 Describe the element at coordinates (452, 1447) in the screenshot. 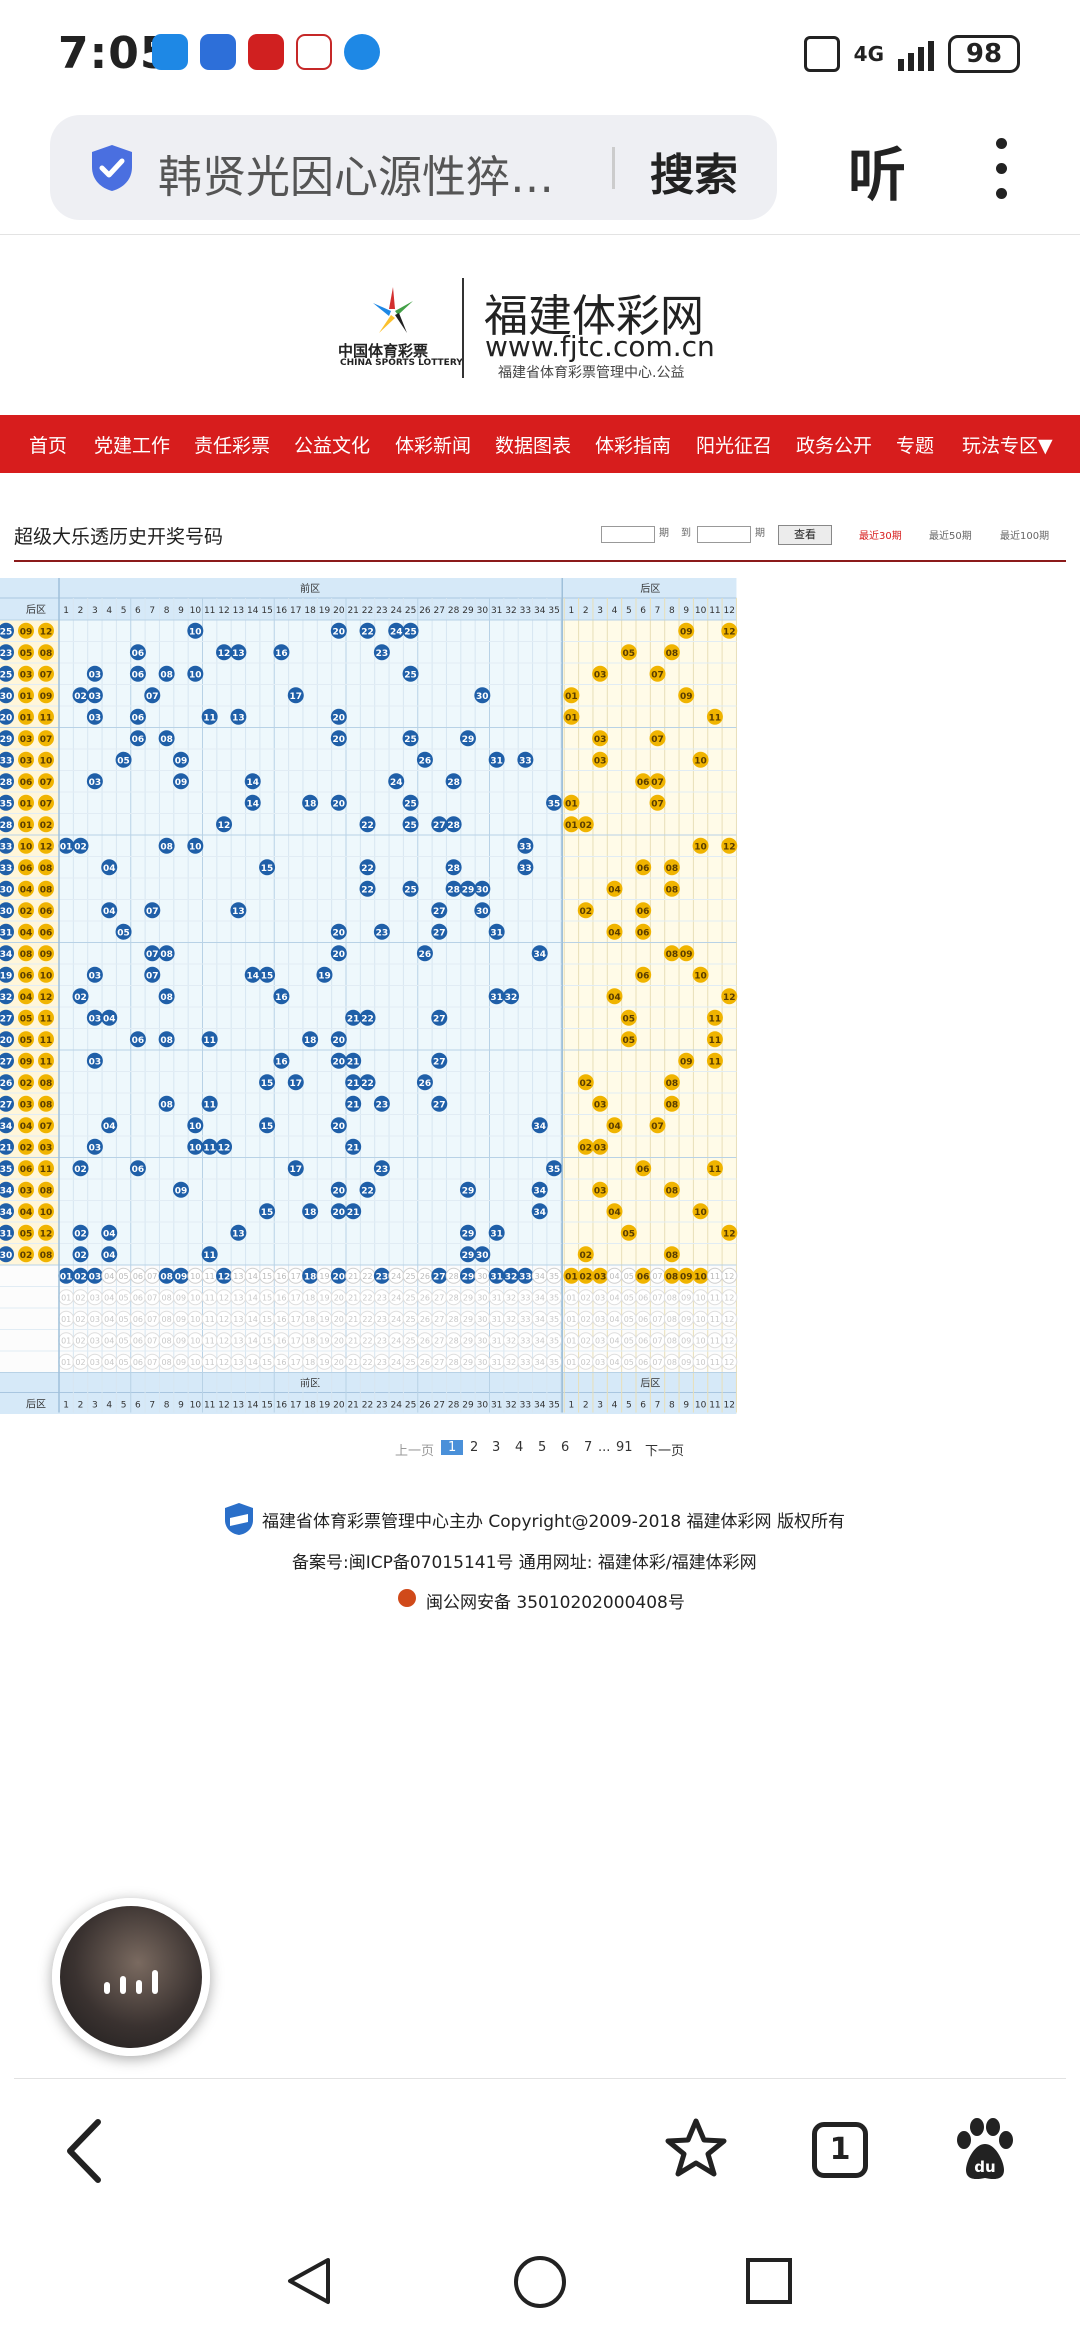

I see `page-link-1: 1` at that location.